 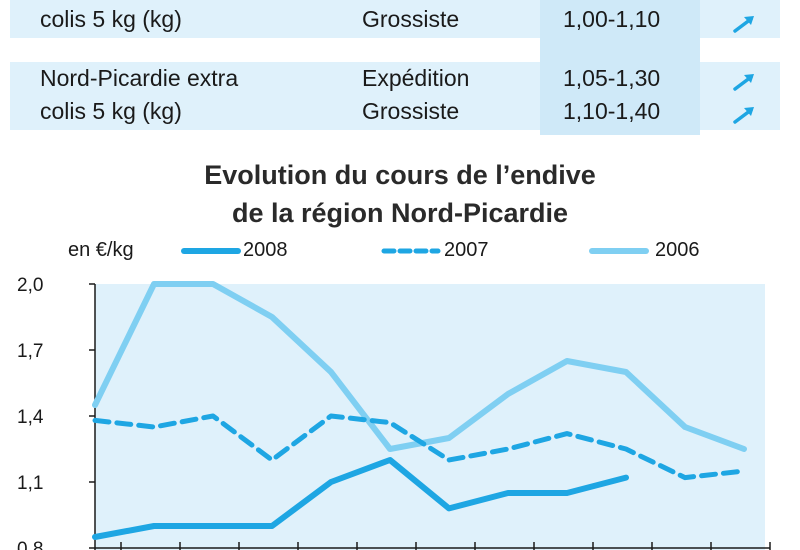 What do you see at coordinates (400, 213) in the screenshot?
I see `chart-subtitle: de la région Nord-Picardie` at bounding box center [400, 213].